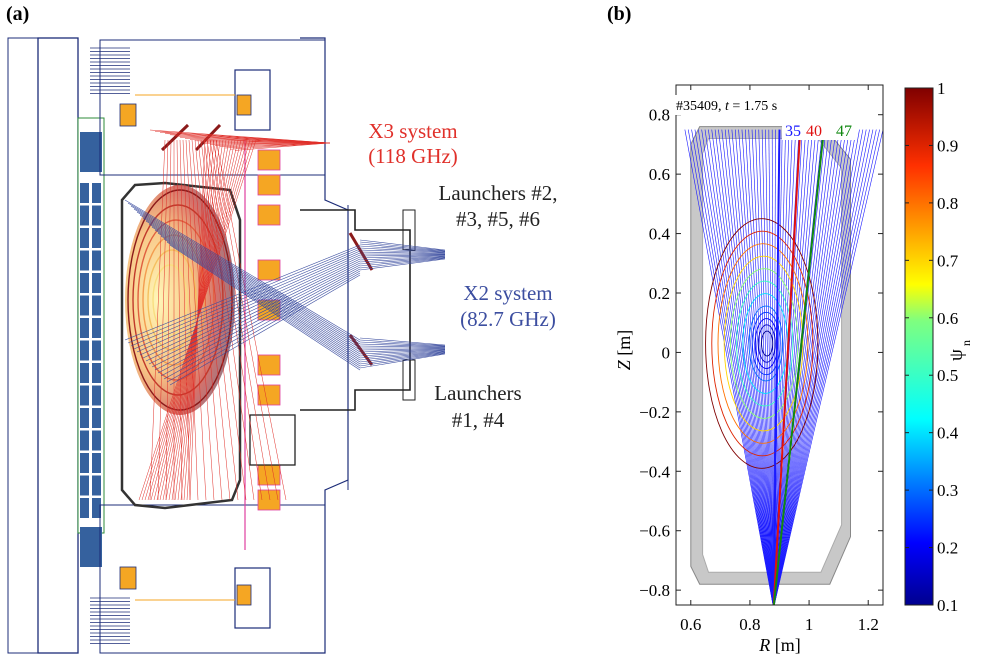  I want to click on flux-contours, so click(762, 343).